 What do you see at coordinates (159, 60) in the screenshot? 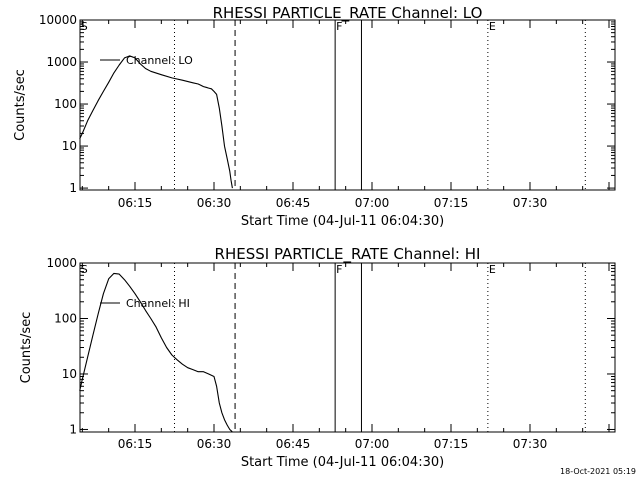
I see `legend-label: Channel: LO` at bounding box center [159, 60].